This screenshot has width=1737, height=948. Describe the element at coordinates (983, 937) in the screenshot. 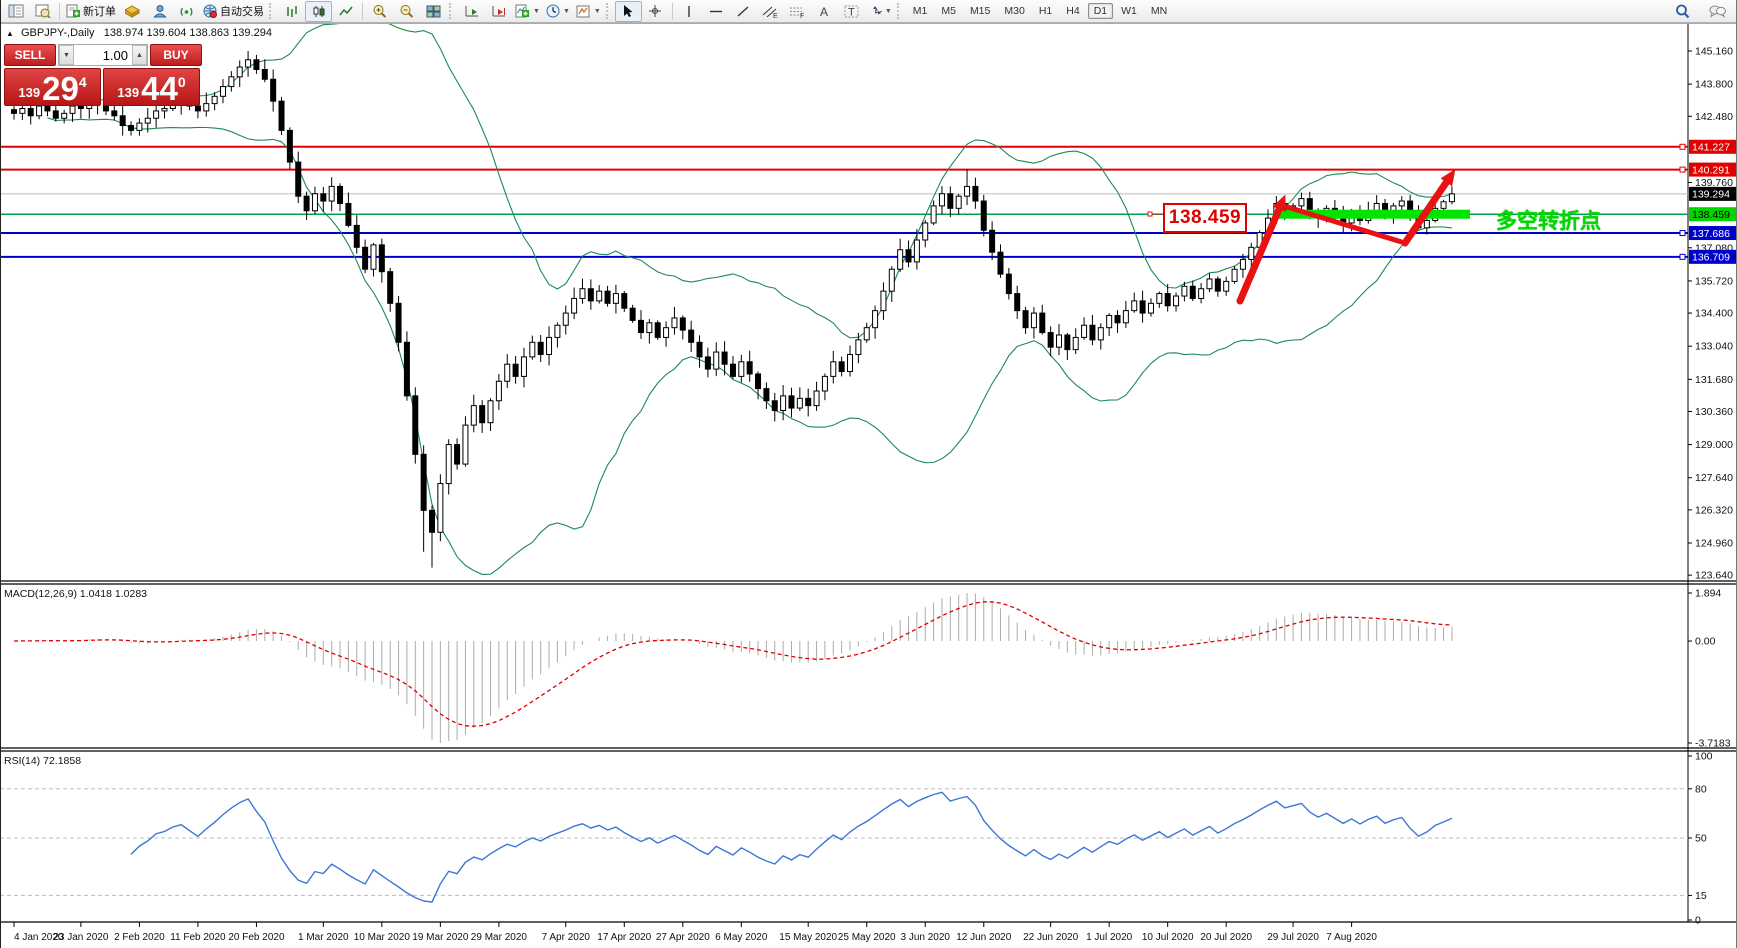

I see `date-label: 12 Jun 2020` at that location.